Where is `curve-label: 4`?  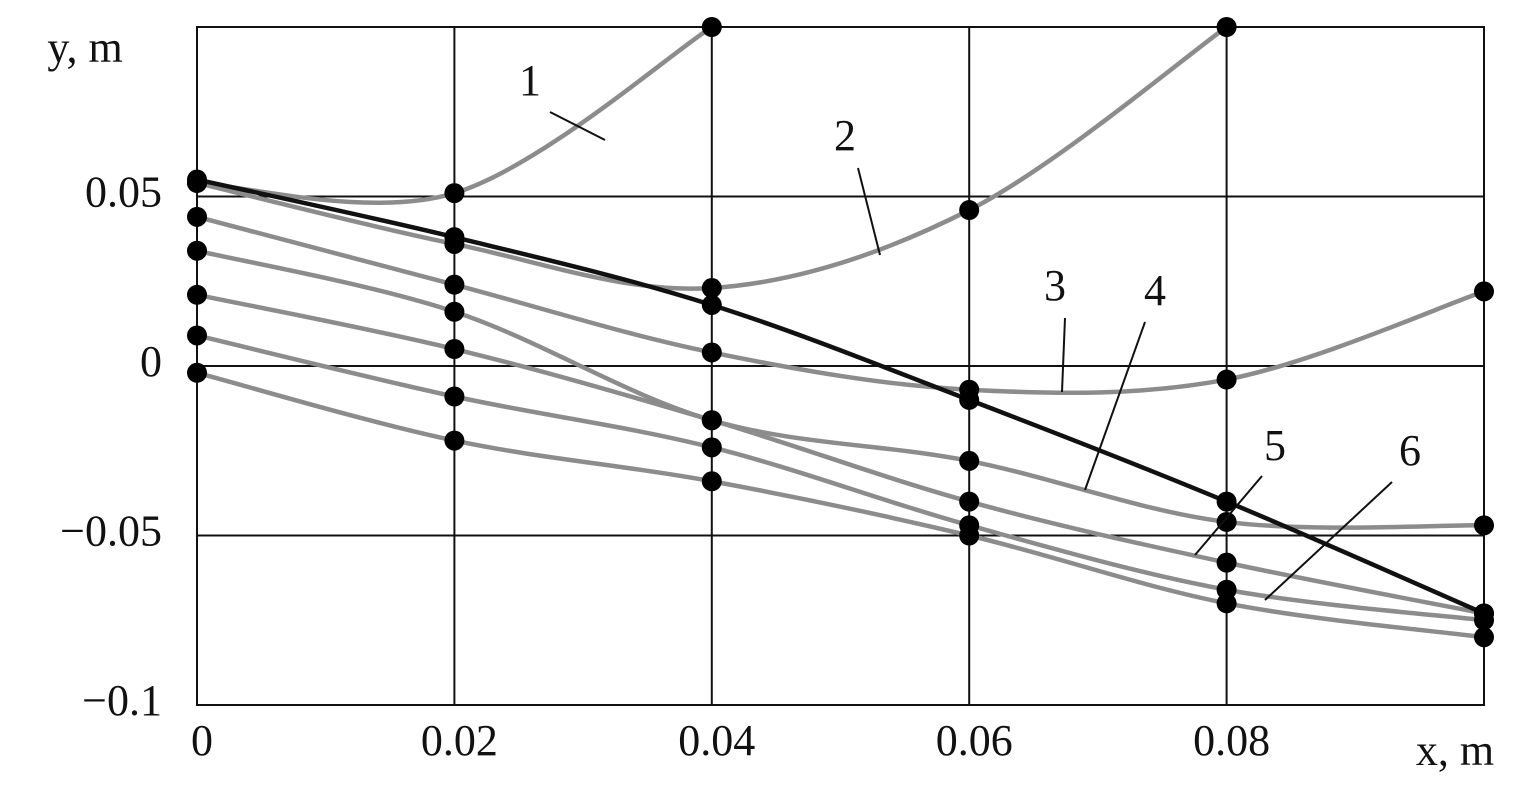
curve-label: 4 is located at coordinates (1155, 290).